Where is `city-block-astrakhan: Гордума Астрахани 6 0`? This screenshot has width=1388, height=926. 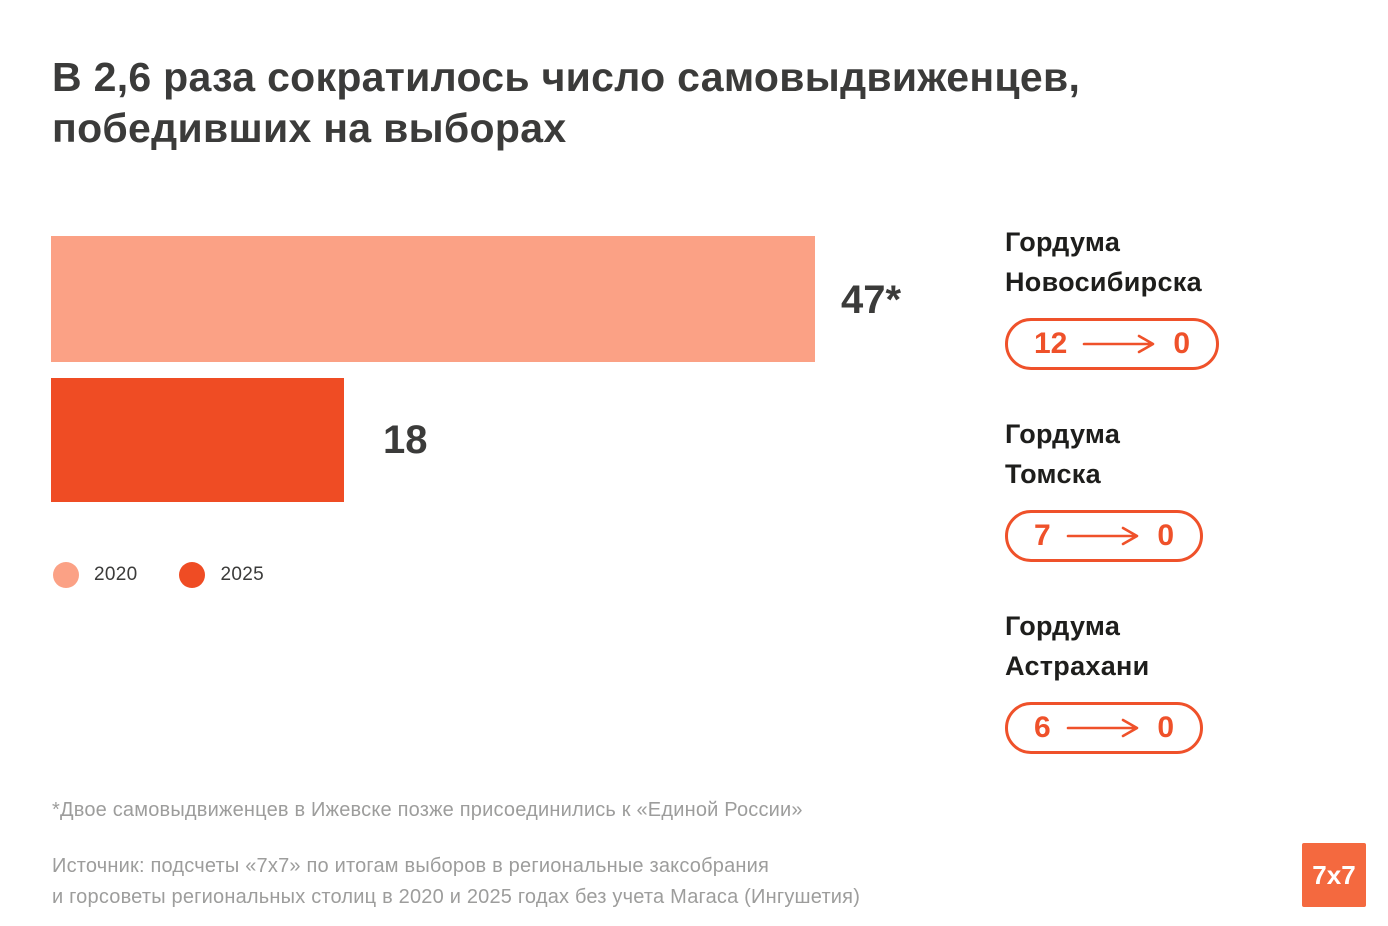
city-block-astrakhan: Гордума Астрахани 6 0 is located at coordinates (1175, 680).